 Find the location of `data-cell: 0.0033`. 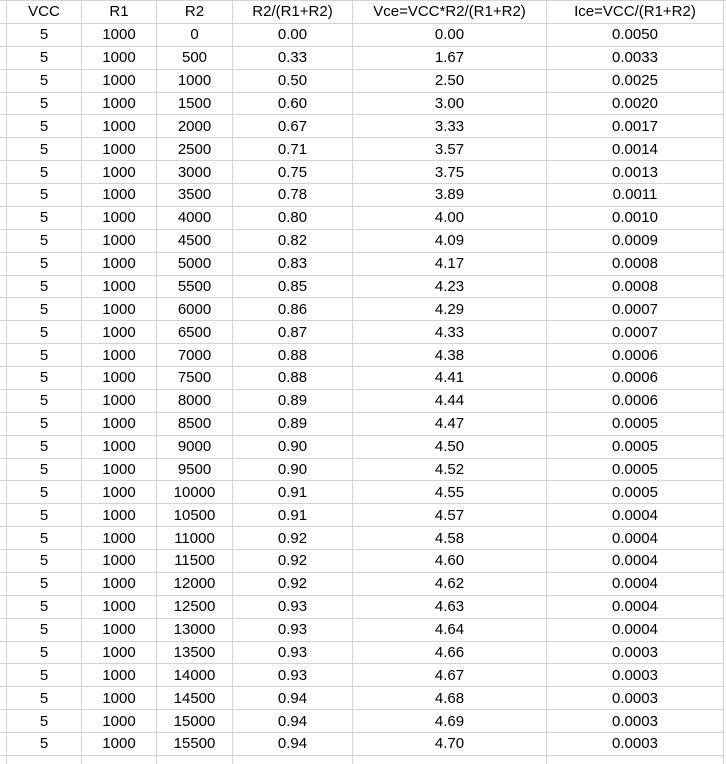

data-cell: 0.0033 is located at coordinates (635, 58).